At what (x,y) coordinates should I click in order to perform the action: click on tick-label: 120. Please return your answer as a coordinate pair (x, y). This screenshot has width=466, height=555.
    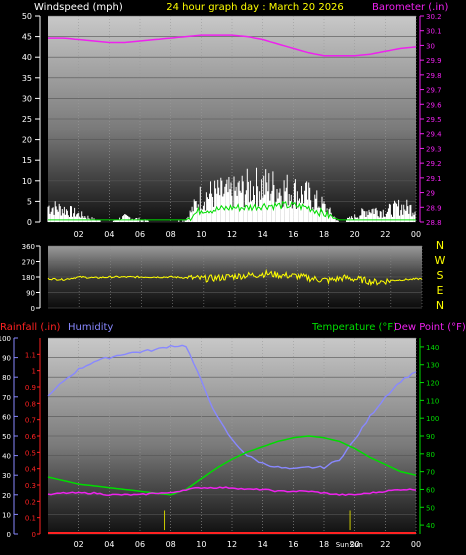
    Looking at the image, I should click on (432, 384).